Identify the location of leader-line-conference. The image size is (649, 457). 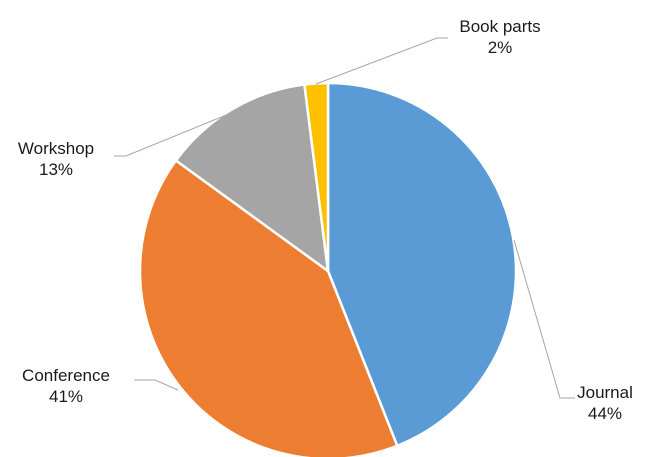
(156, 385).